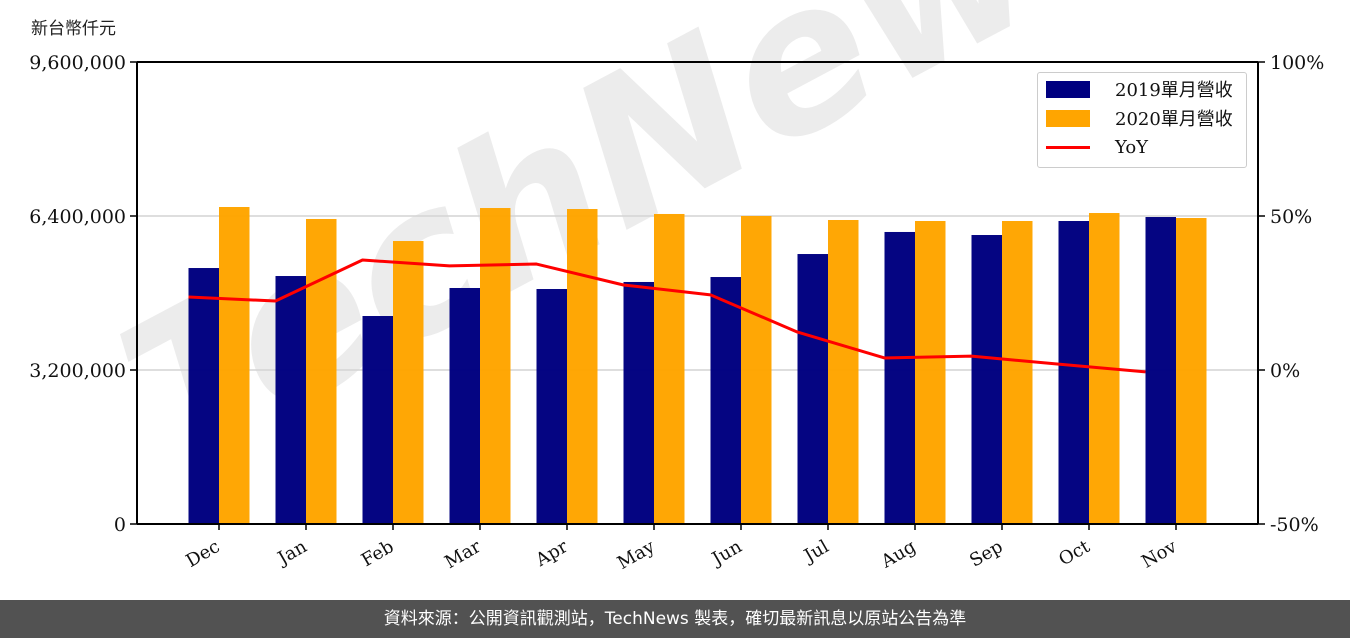 This screenshot has width=1350, height=638. What do you see at coordinates (77, 217) in the screenshot?
I see `y-tick-label: 6,400,000` at bounding box center [77, 217].